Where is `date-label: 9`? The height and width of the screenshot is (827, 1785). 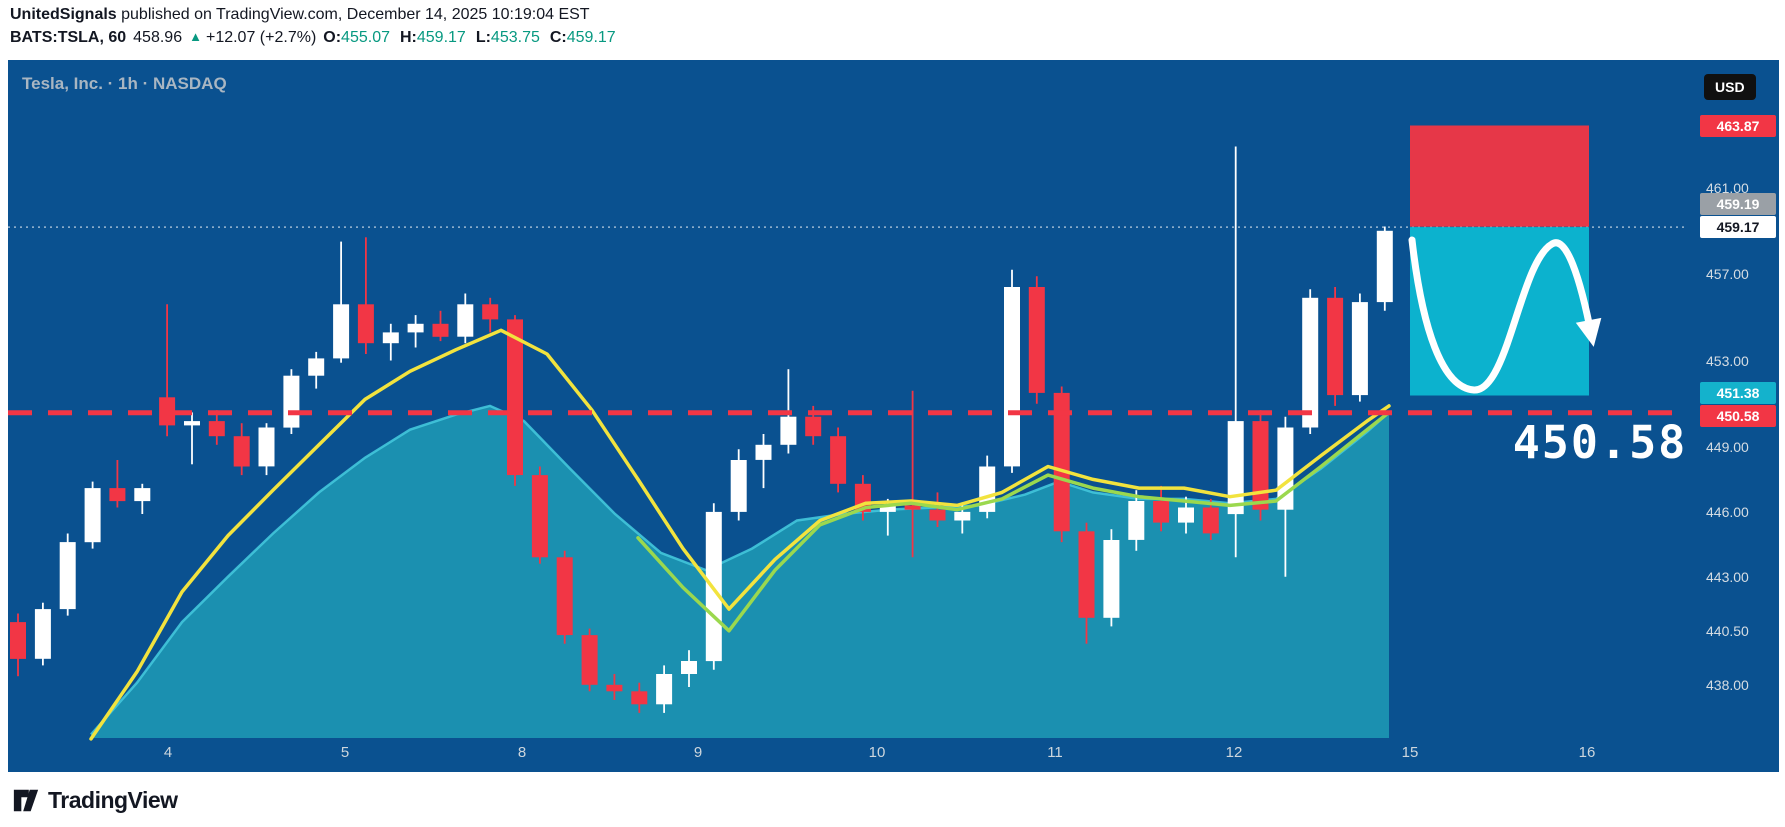
date-label: 9 is located at coordinates (698, 752).